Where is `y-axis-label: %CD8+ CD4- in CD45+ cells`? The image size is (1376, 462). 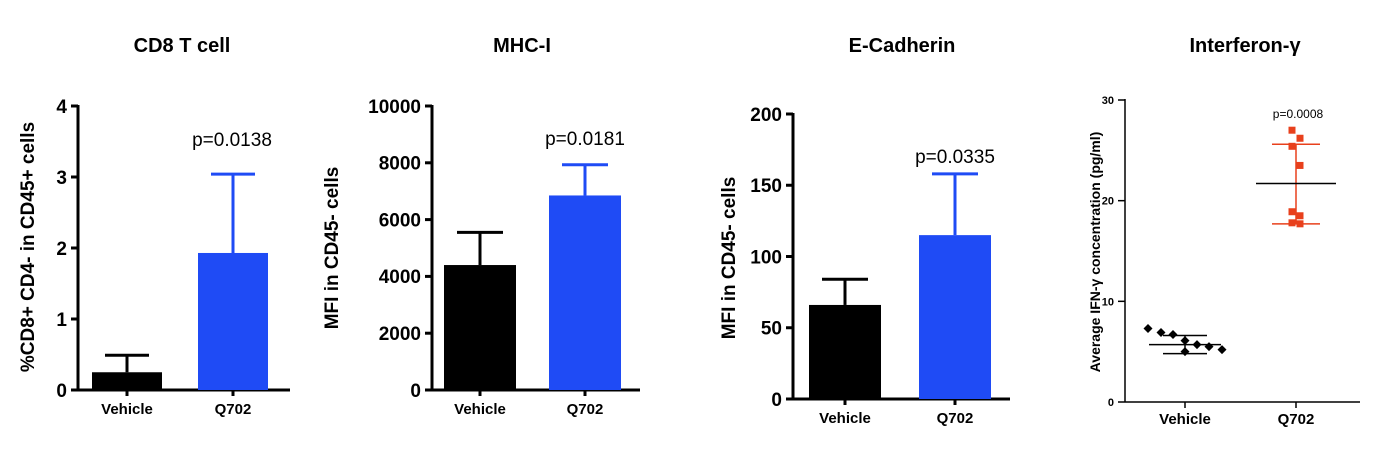 y-axis-label: %CD8+ CD4- in CD45+ cells is located at coordinates (28, 247).